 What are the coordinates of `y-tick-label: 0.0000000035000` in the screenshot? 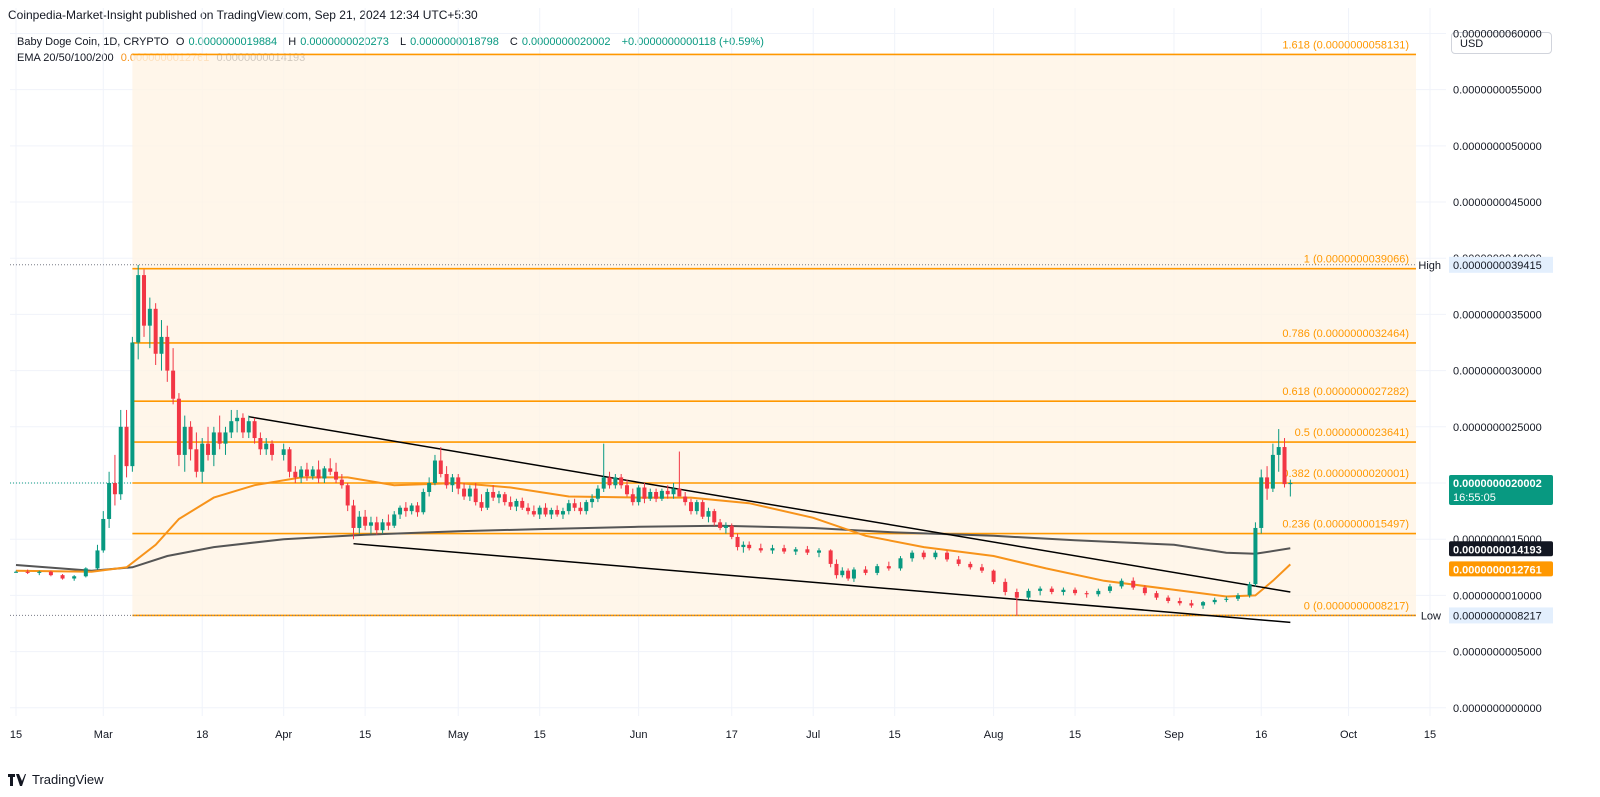 It's located at (1497, 315).